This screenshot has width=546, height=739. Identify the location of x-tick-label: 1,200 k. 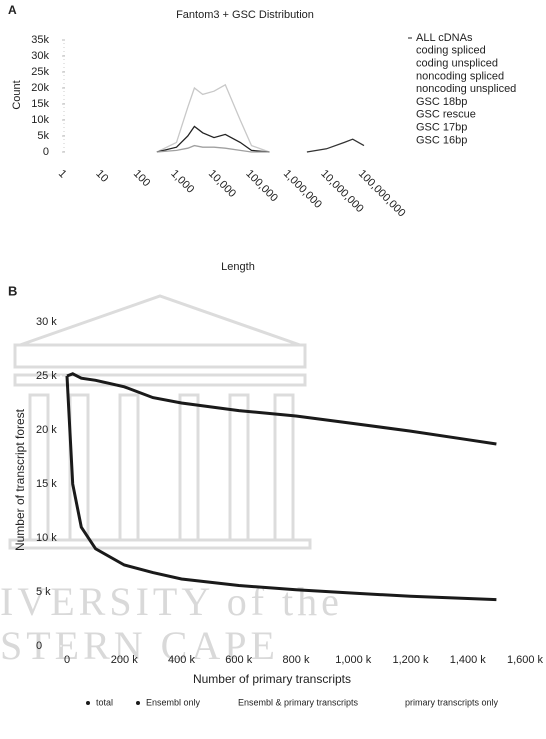
(410, 660).